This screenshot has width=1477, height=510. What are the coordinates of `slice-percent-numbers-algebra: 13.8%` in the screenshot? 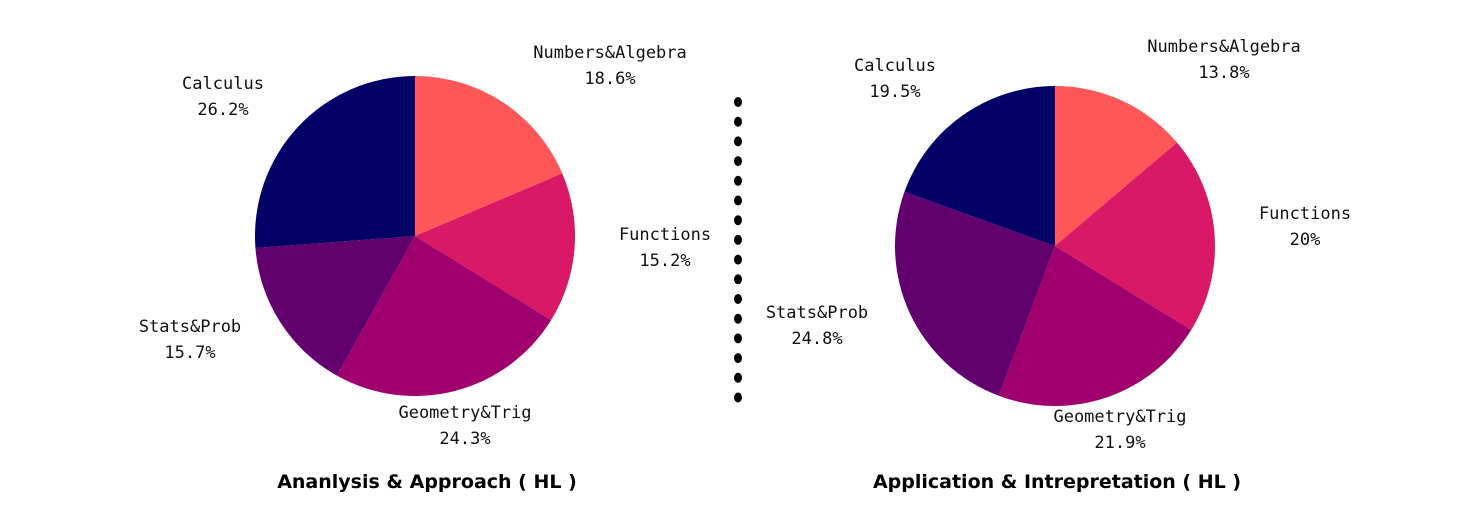 It's located at (1223, 73).